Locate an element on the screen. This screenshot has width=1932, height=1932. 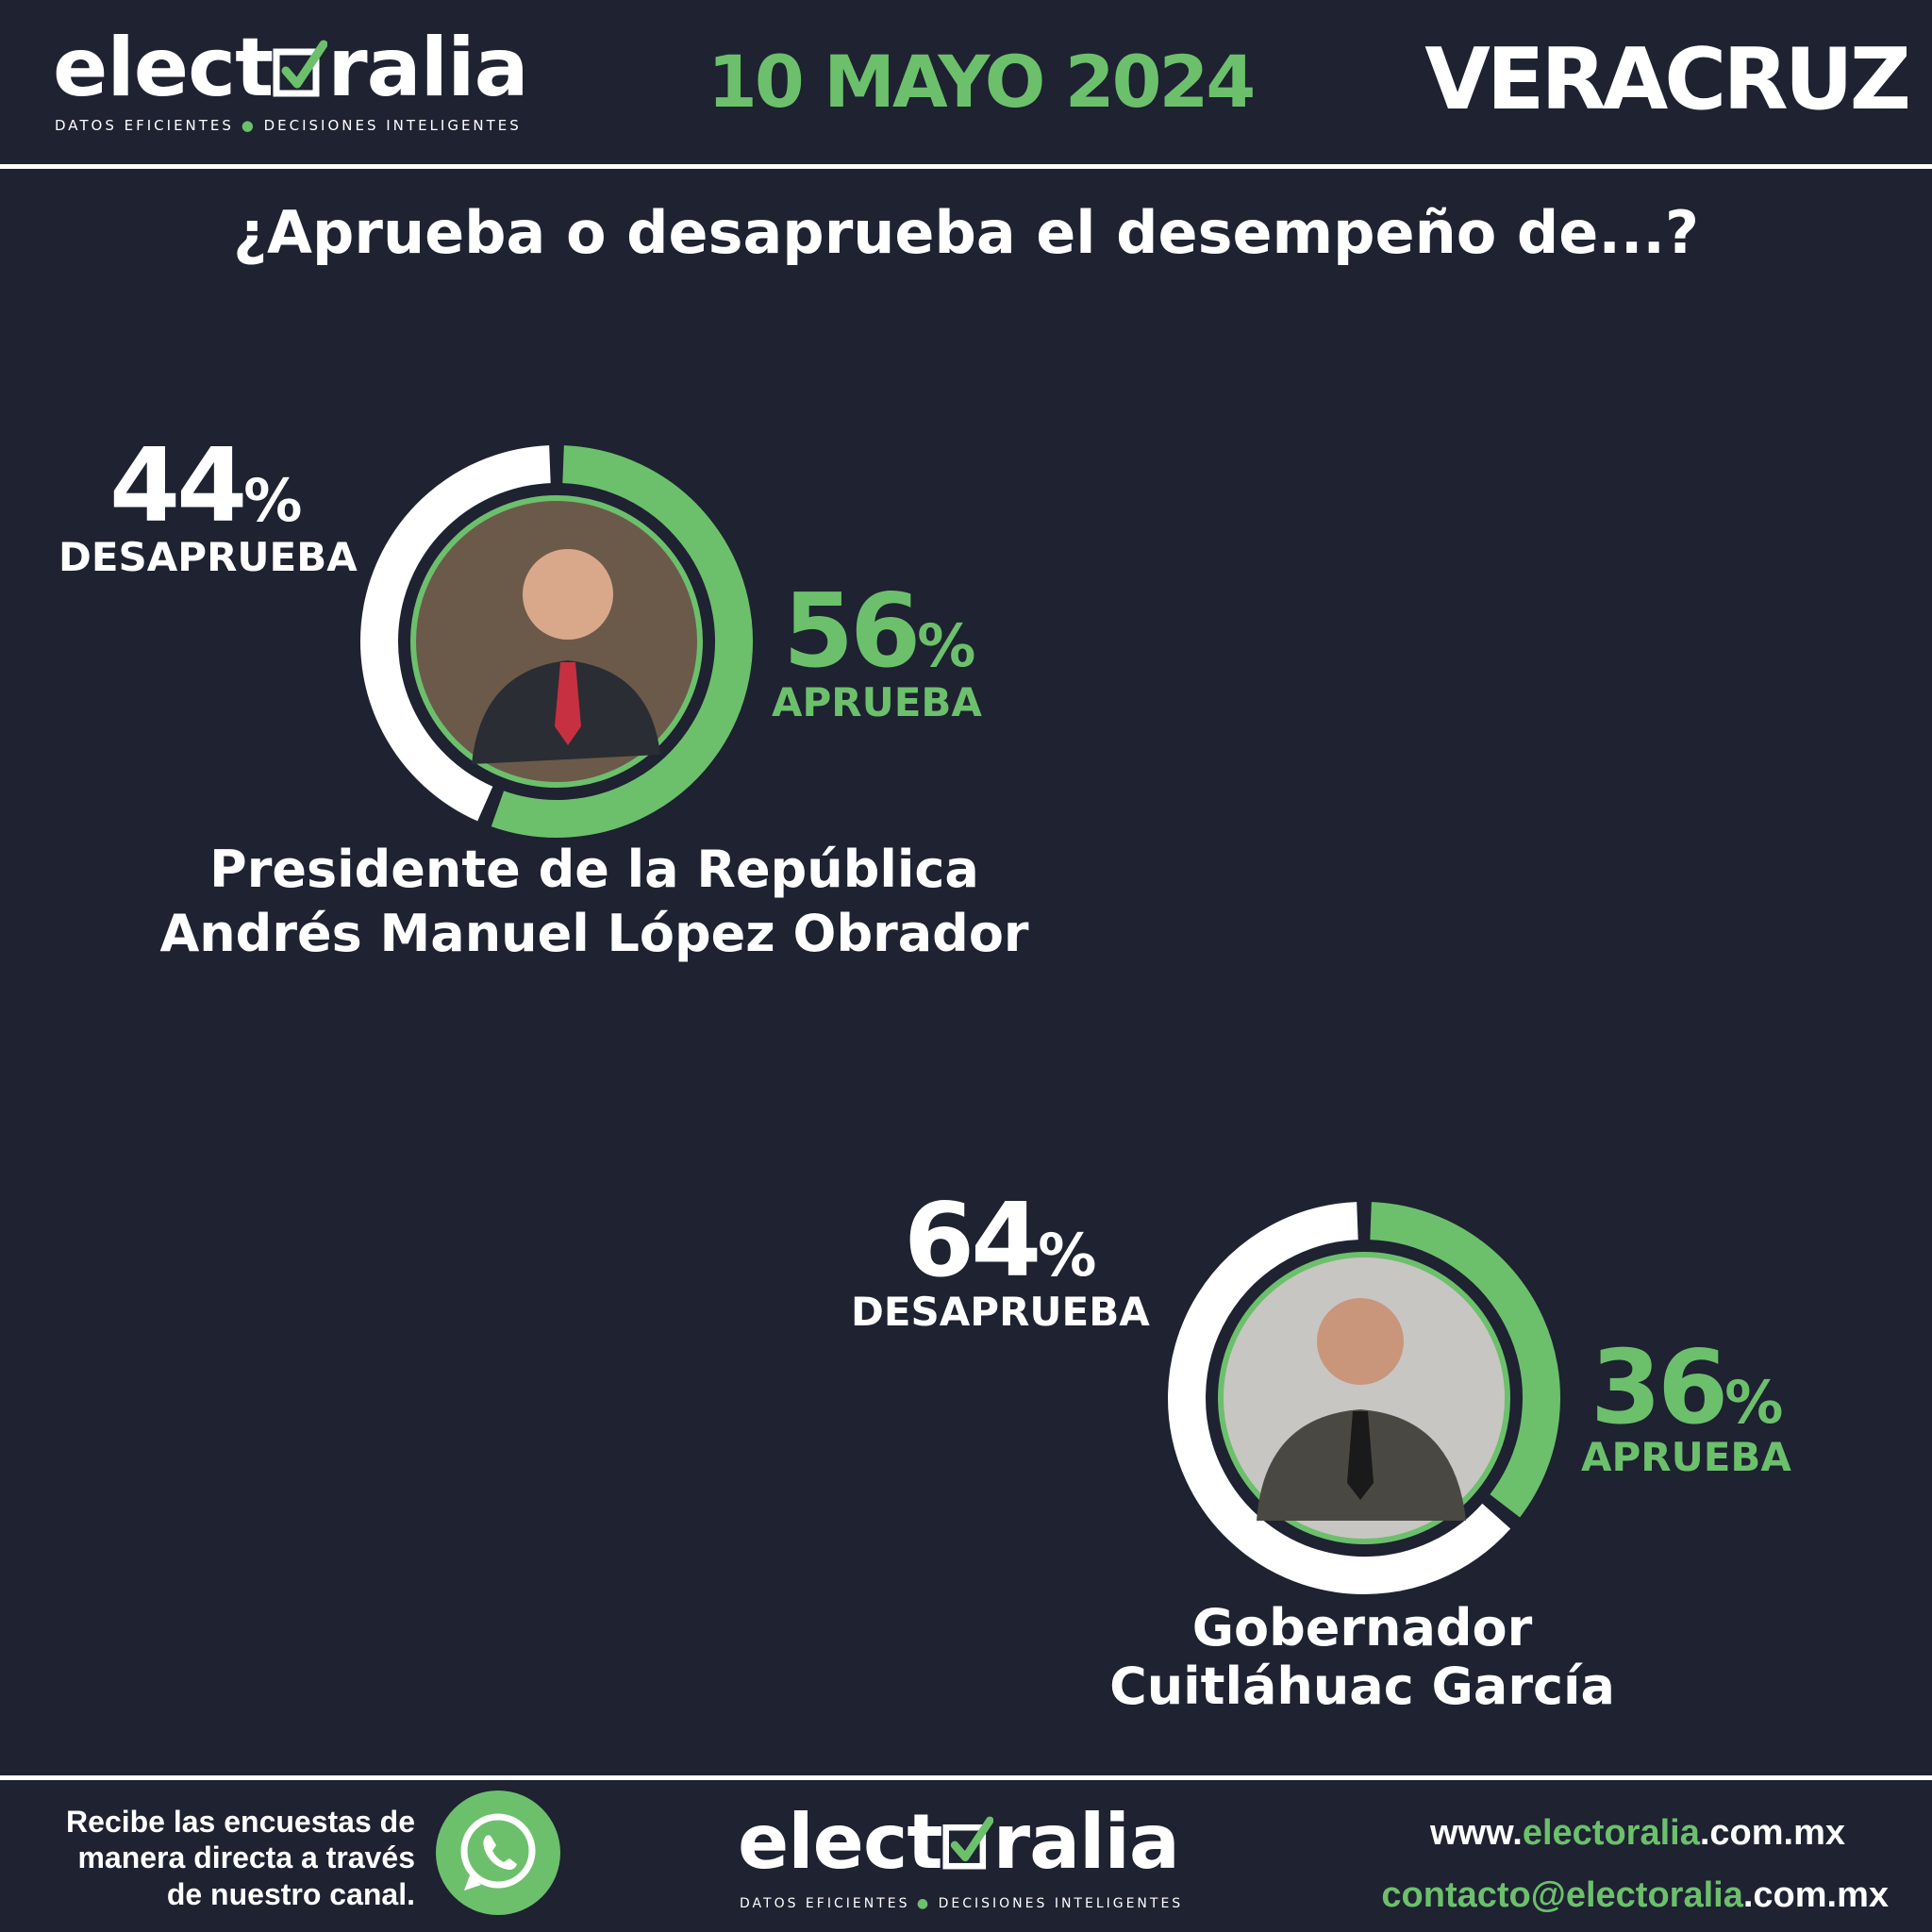
whatsapp-icon is located at coordinates (498, 1853).